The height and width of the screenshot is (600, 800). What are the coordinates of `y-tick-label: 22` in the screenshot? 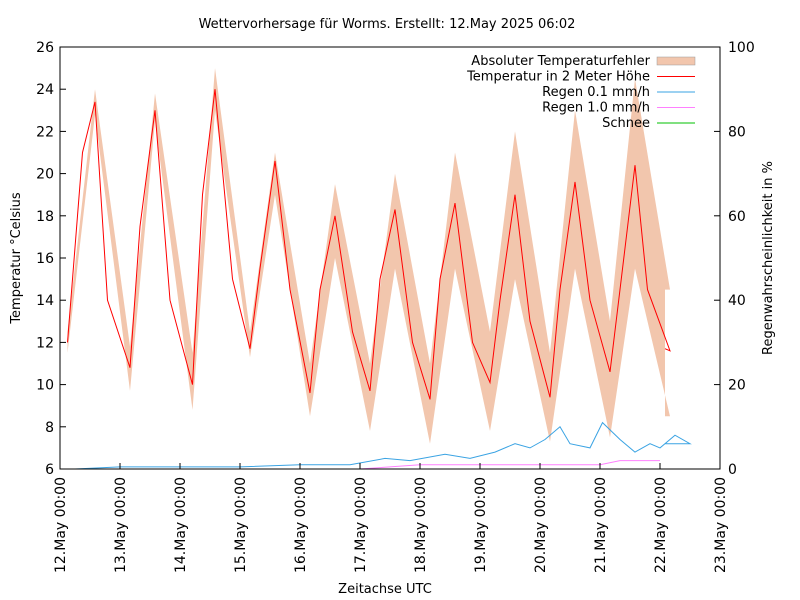 It's located at (45, 132).